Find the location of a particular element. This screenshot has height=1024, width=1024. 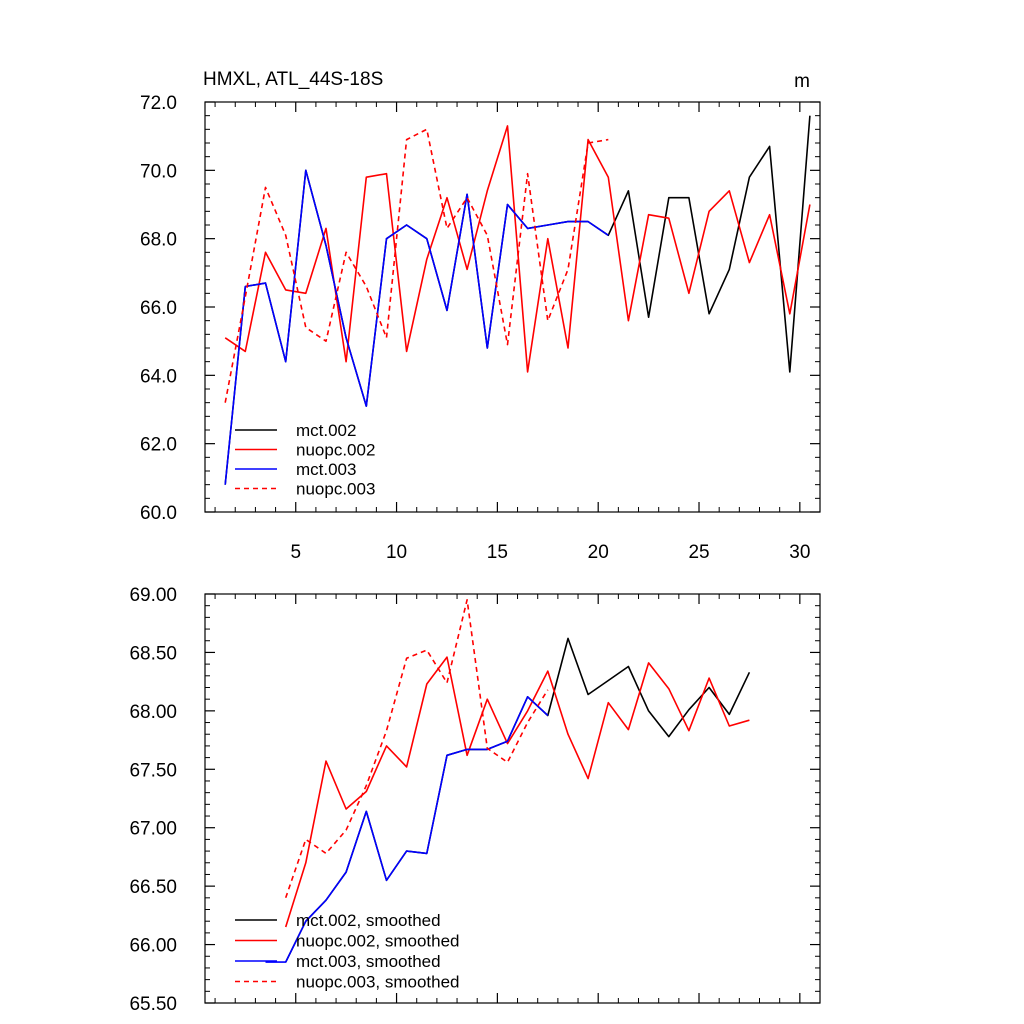

legend-label: nuopc.002, smoothed is located at coordinates (378, 941).